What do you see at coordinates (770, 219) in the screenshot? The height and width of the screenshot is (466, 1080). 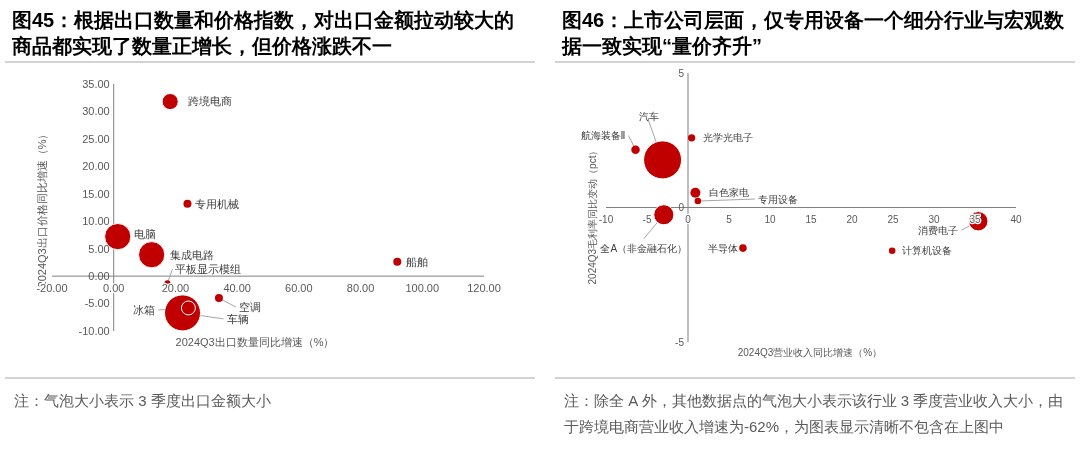 I see `x-tick-label: 10` at bounding box center [770, 219].